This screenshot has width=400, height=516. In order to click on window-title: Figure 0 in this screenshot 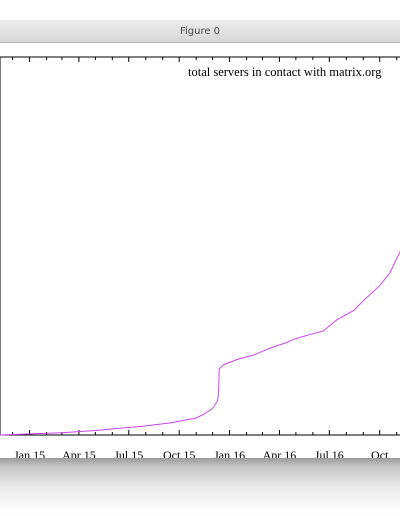, I will do `click(200, 31)`.